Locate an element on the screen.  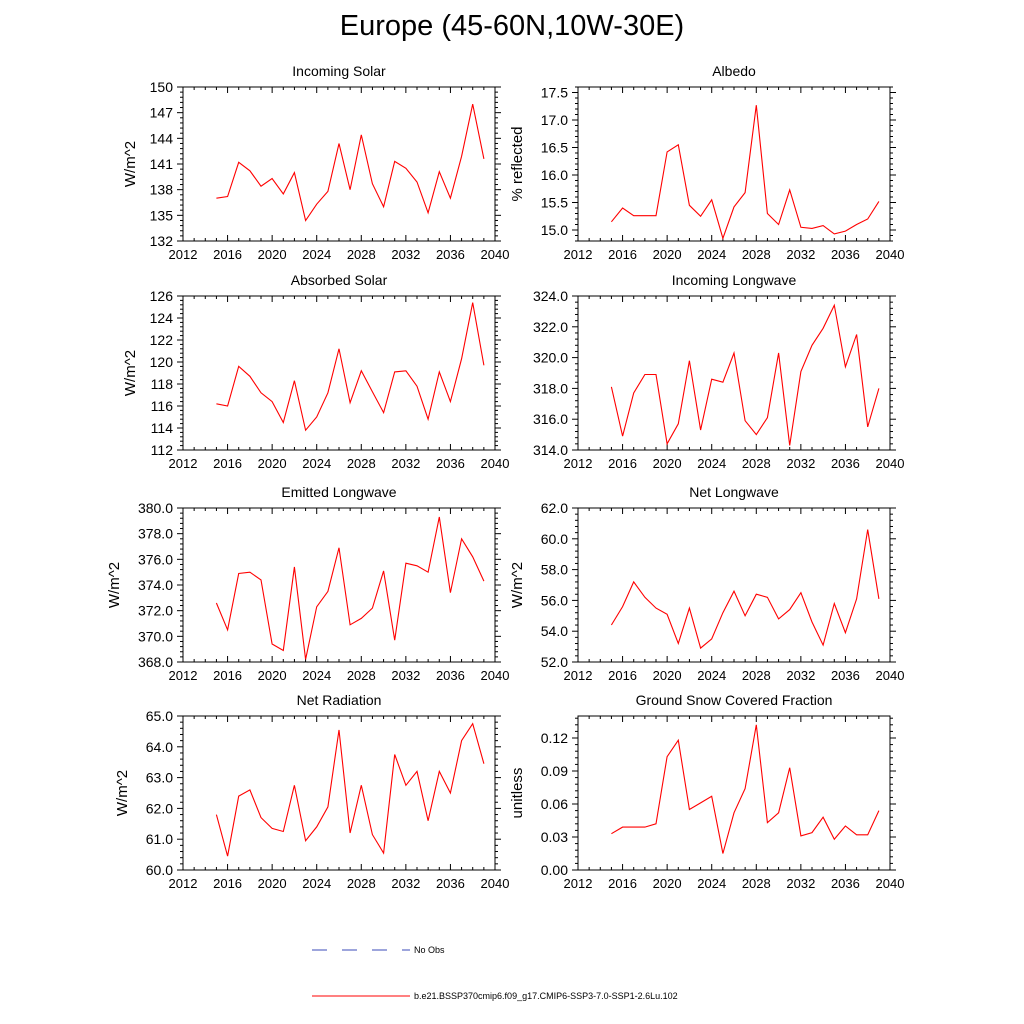
y-tick-label: 374.0 is located at coordinates (155, 585).